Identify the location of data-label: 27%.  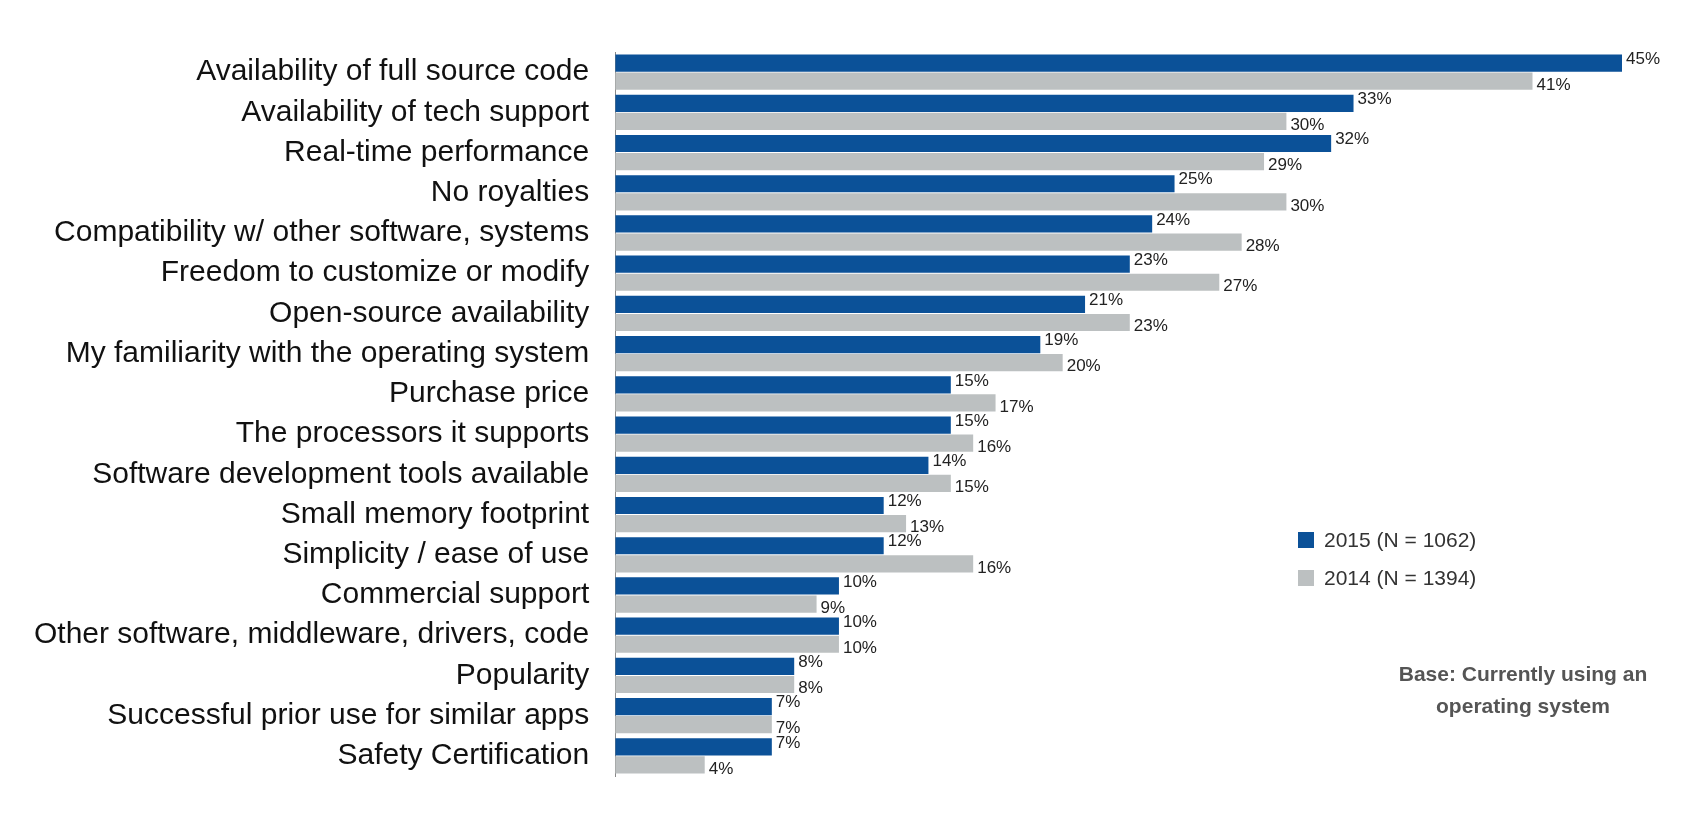
(1240, 285).